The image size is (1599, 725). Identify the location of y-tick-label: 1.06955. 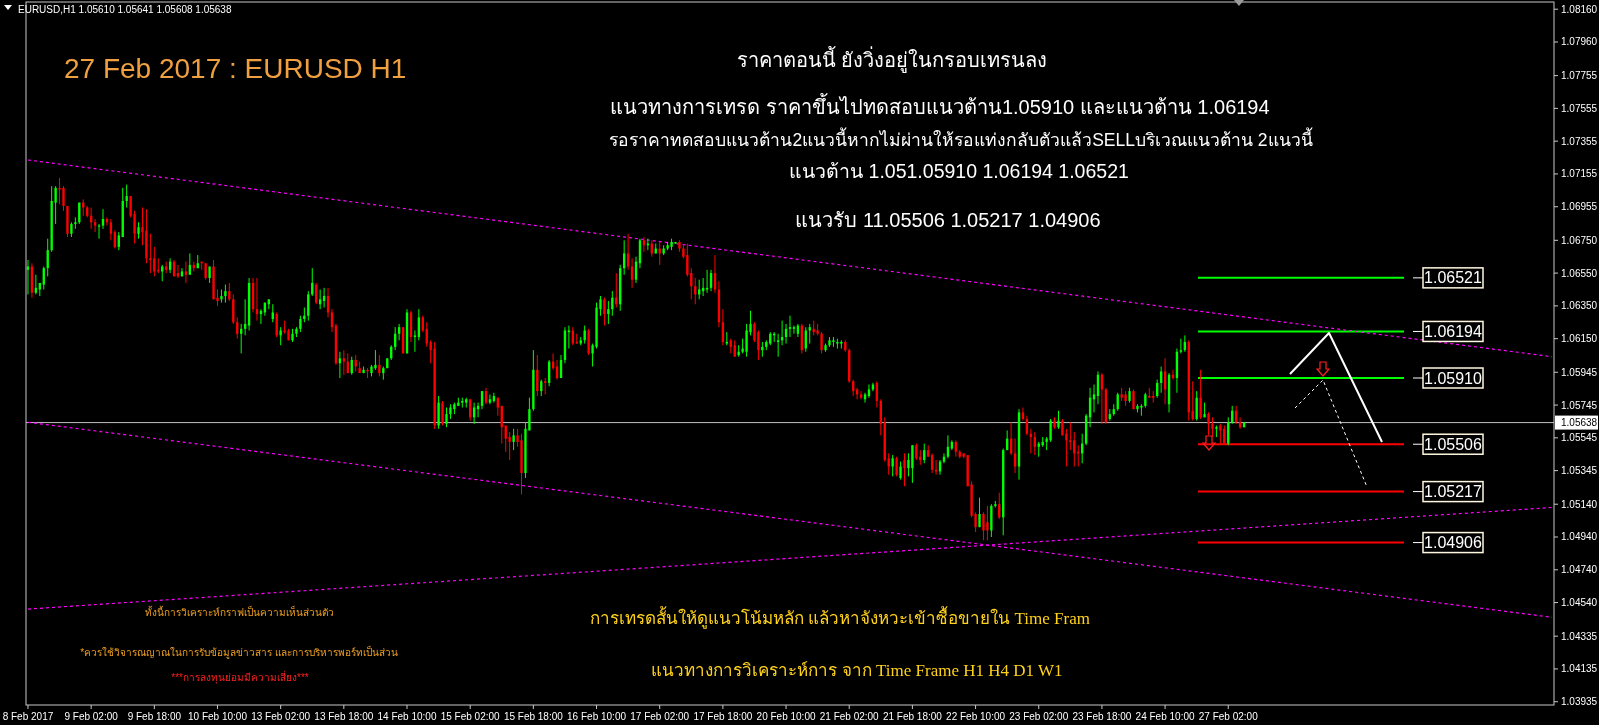
(1579, 207).